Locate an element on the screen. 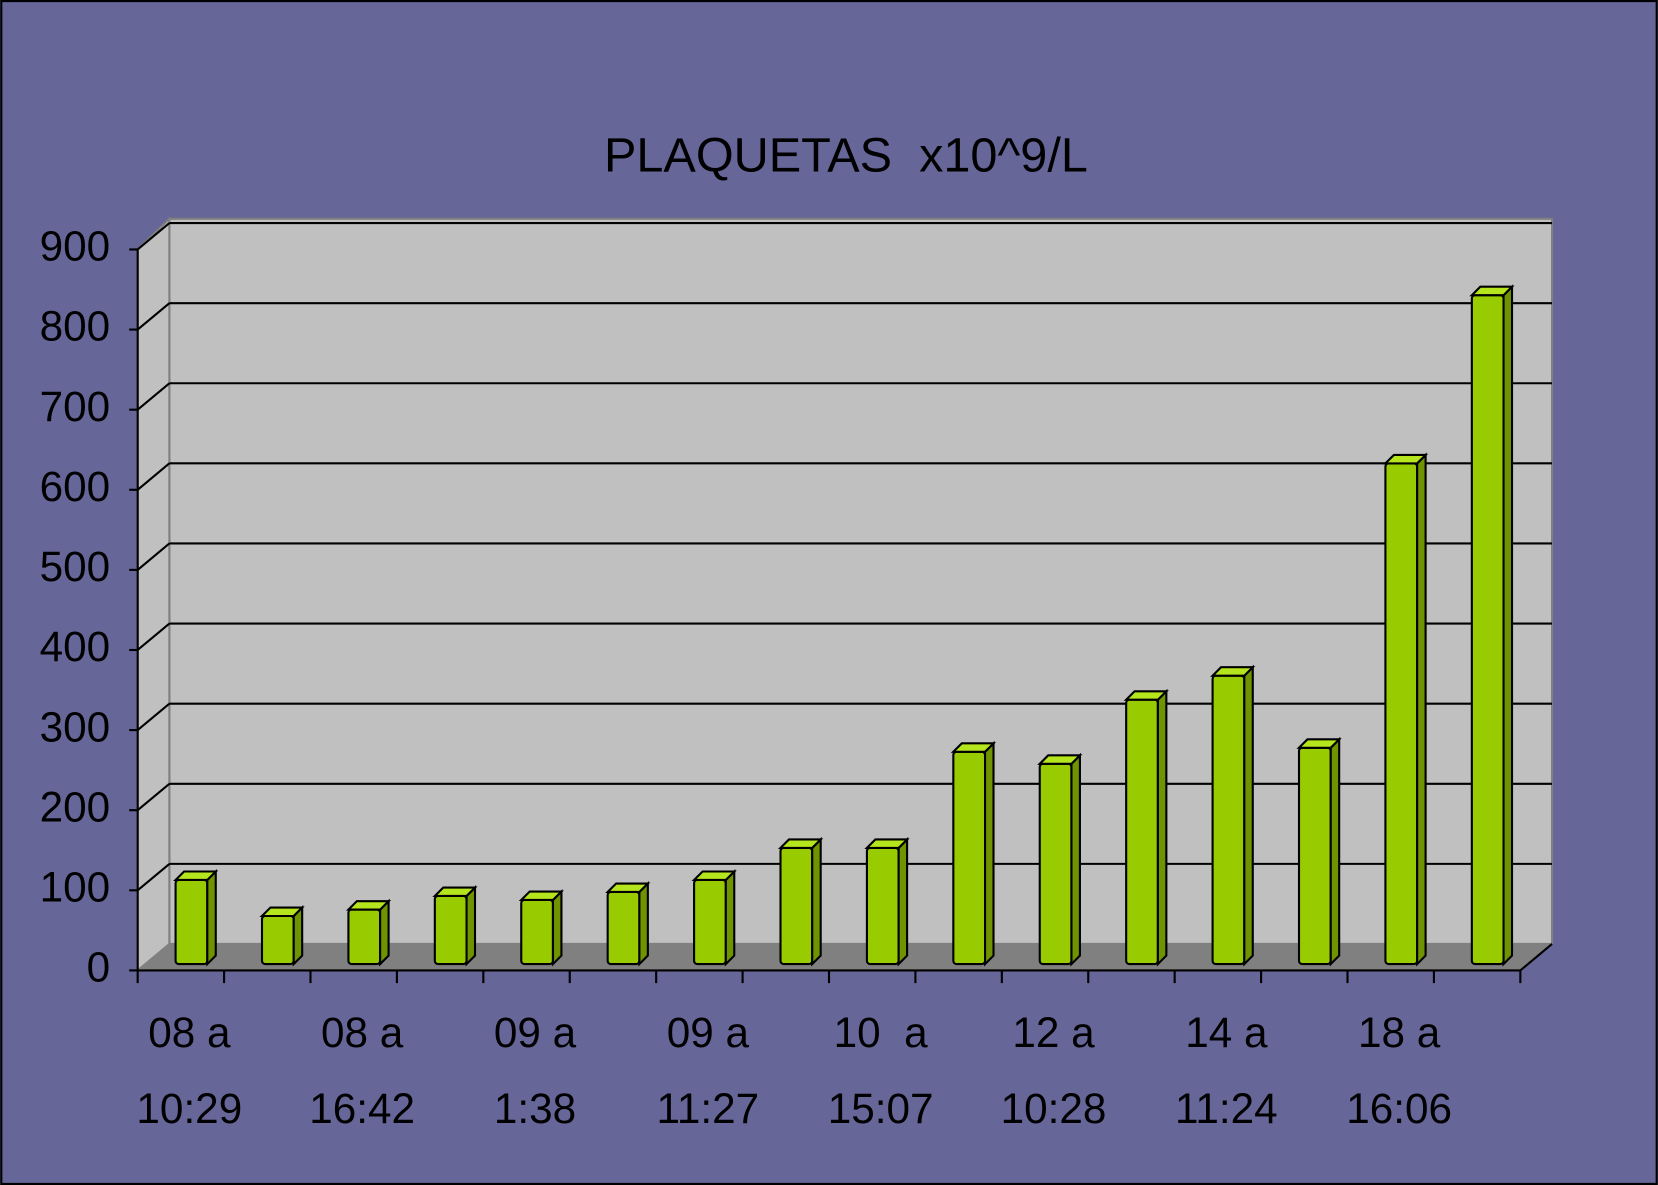 The width and height of the screenshot is (1658, 1185). floor is located at coordinates (845, 957).